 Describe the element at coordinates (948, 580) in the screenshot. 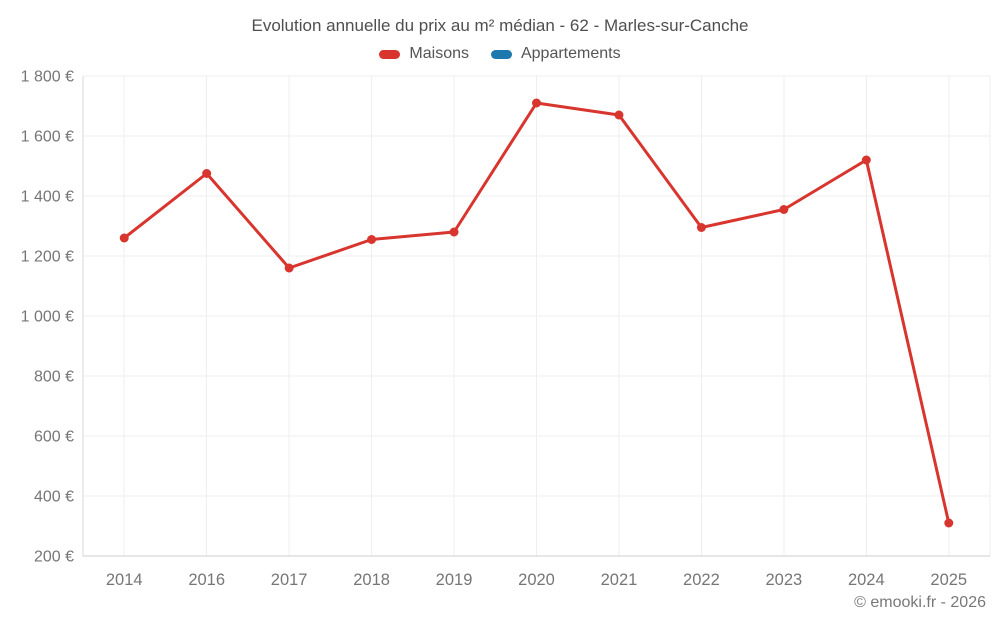

I see `x-tick-label: 2025` at that location.